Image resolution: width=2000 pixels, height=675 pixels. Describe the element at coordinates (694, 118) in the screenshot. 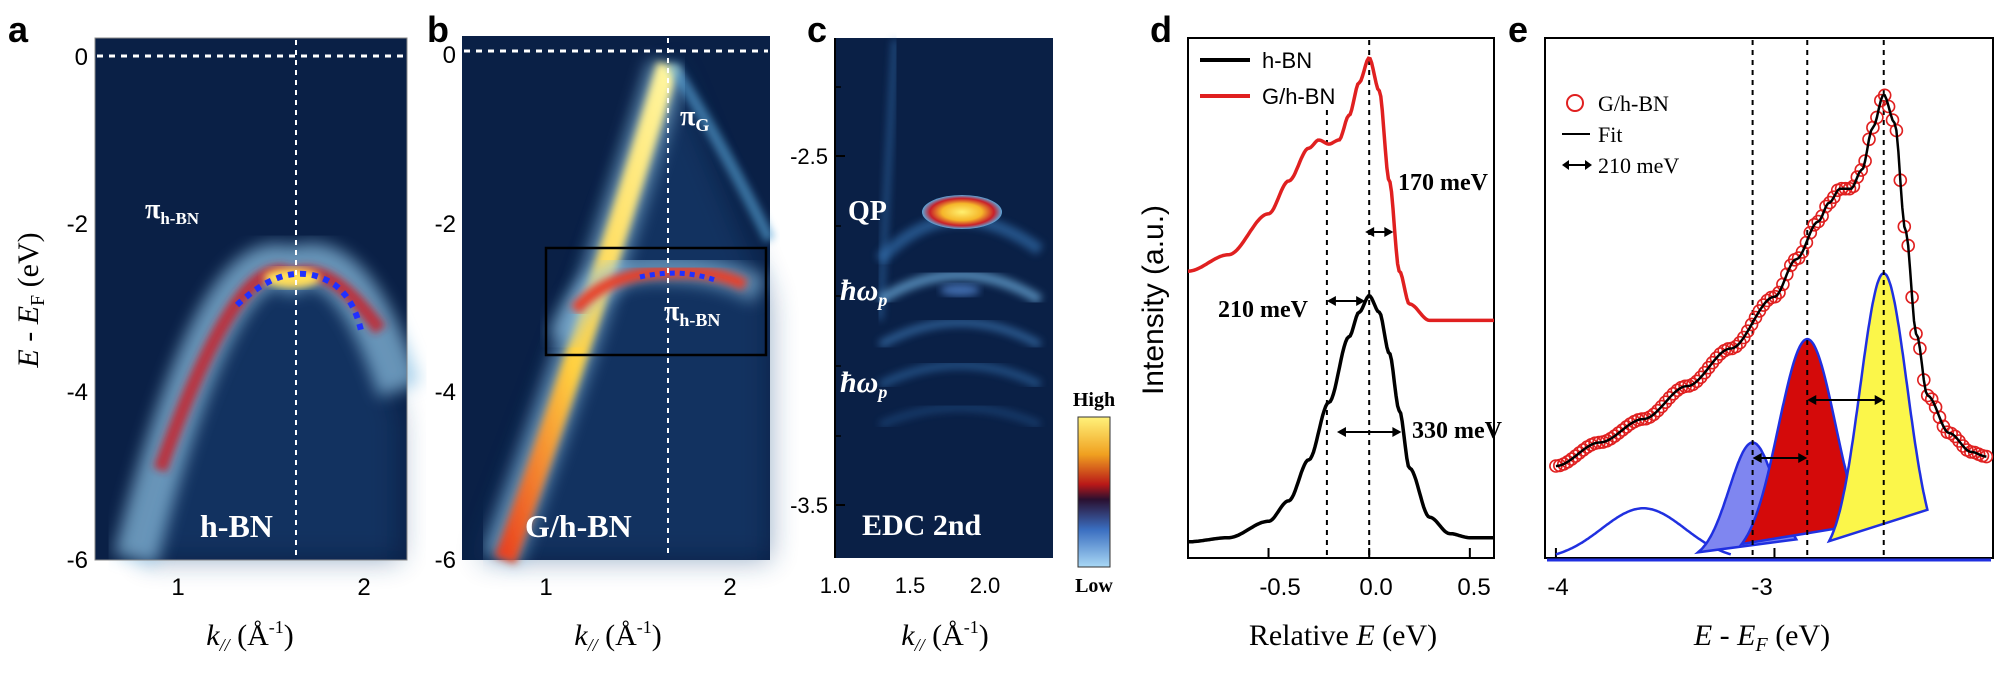

I see `label-pi-g: πG` at that location.